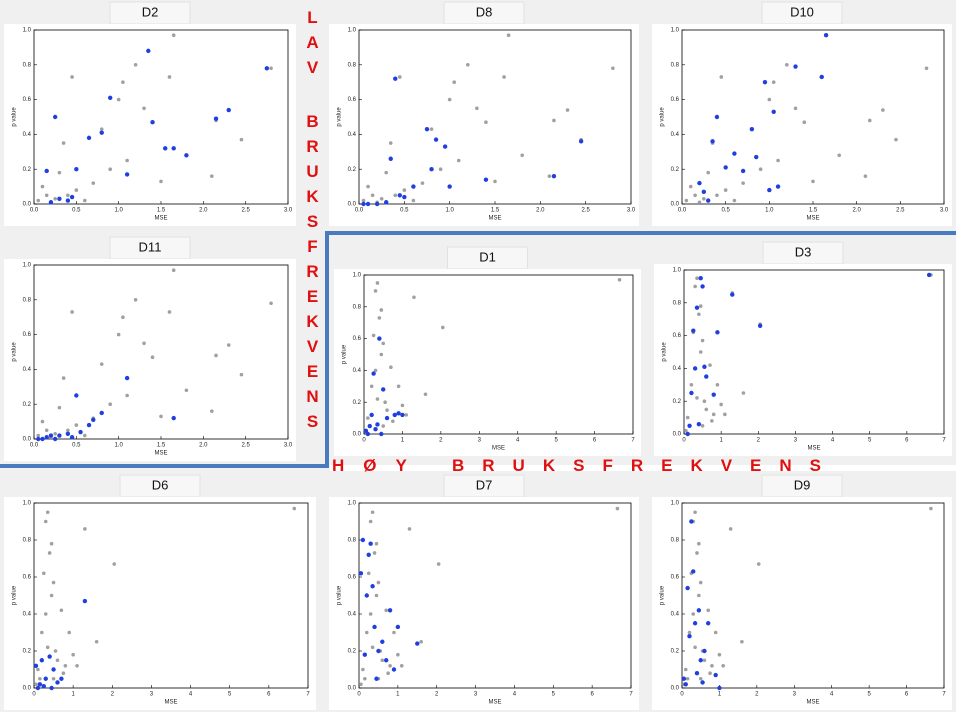  Describe the element at coordinates (161, 446) in the screenshot. I see `x-tick-label: 1.5` at that location.